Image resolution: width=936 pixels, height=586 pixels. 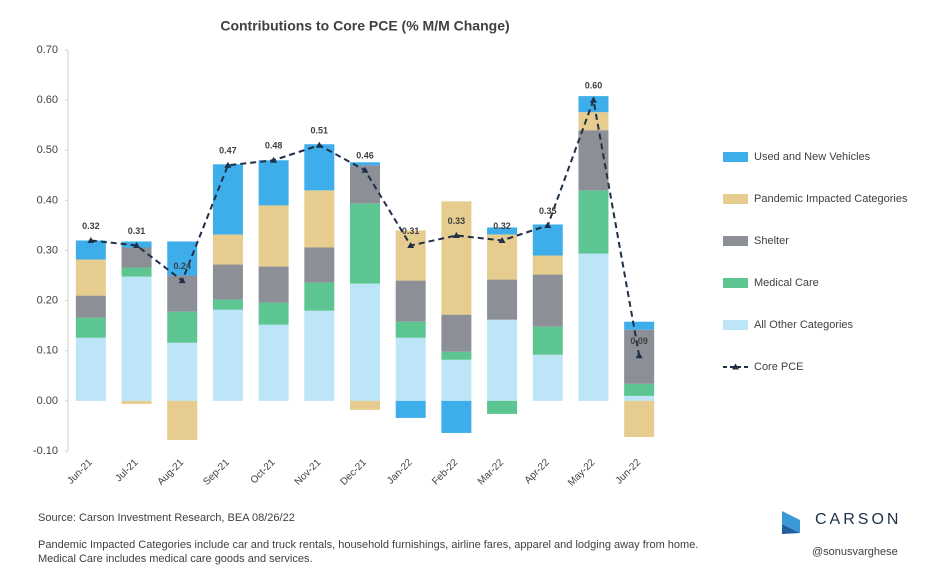 I want to click on y-tick-label: 0.10, so click(x=47, y=351).